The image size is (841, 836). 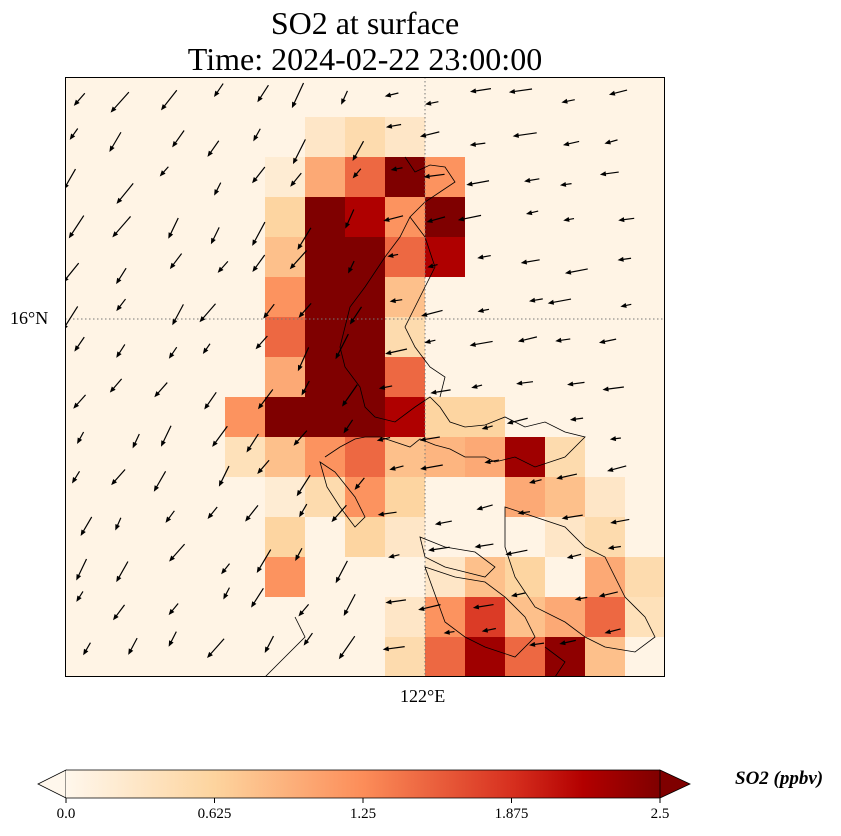 I want to click on colorbar-tick-label: 0.625, so click(x=214, y=814).